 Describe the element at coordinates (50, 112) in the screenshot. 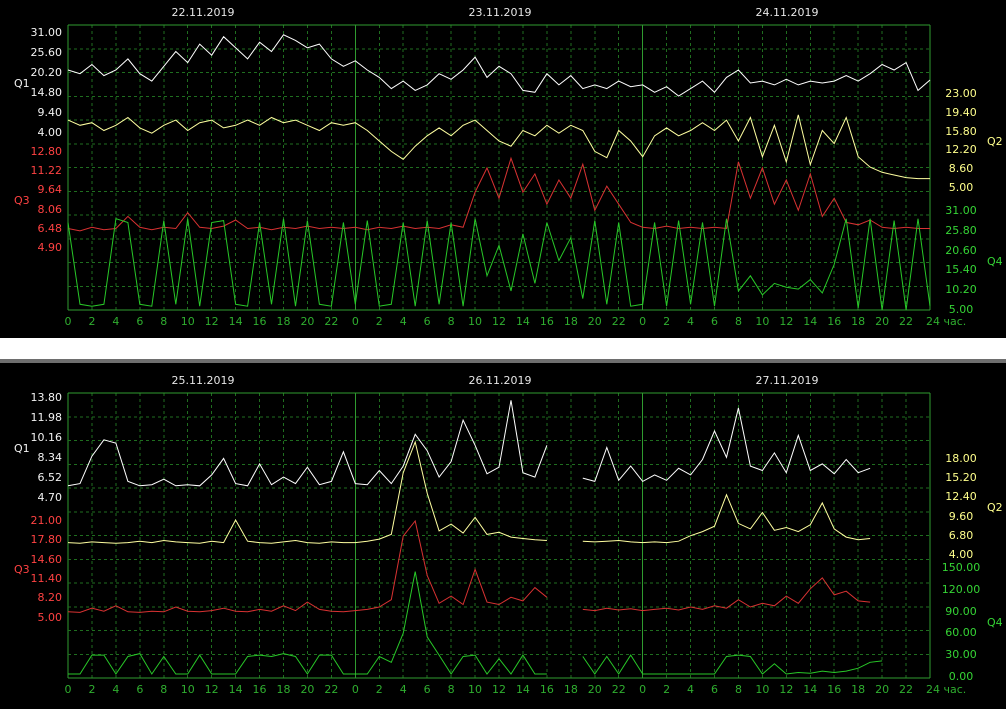

I see `axis-q1-tick: 9.40` at that location.